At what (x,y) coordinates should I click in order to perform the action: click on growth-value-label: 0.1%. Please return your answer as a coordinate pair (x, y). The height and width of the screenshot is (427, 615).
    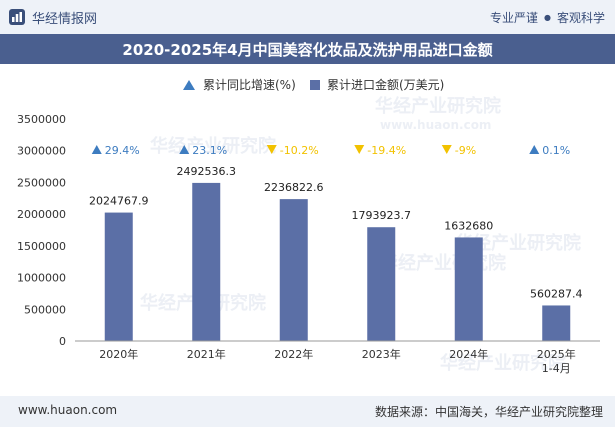
    Looking at the image, I should click on (556, 150).